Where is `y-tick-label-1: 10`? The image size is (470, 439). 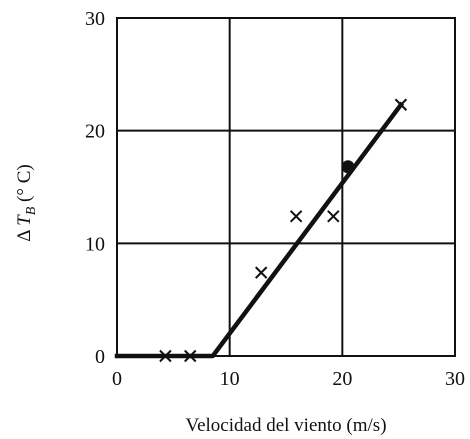
y-tick-label-1: 10 is located at coordinates (95, 244).